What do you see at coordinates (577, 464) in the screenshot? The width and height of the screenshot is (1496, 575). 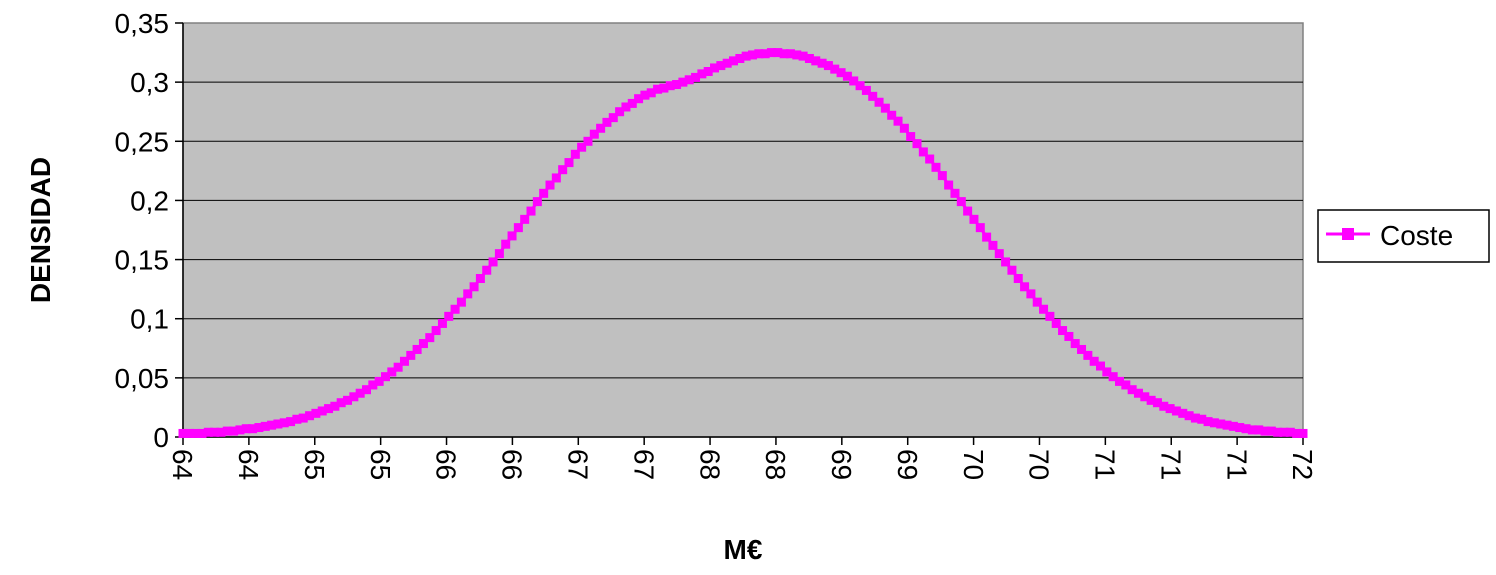 I see `x-tick-label: 67` at bounding box center [577, 464].